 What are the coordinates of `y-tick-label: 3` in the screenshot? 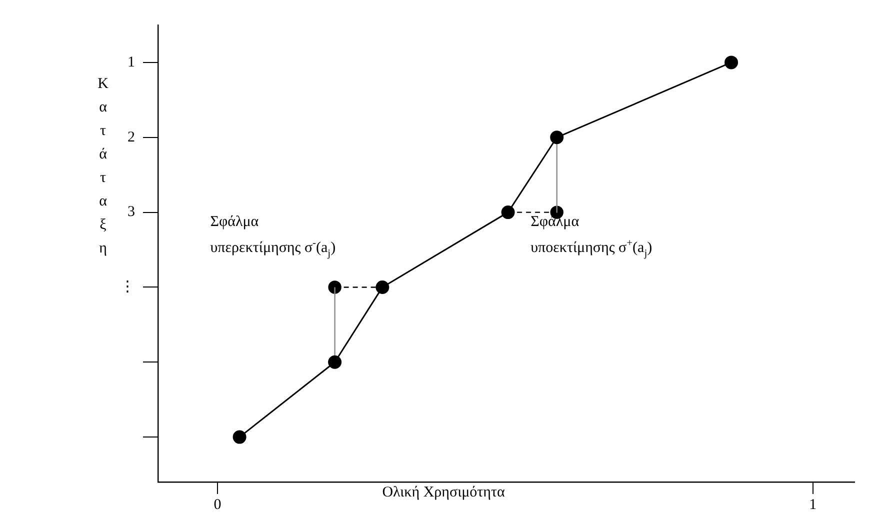 It's located at (131, 212).